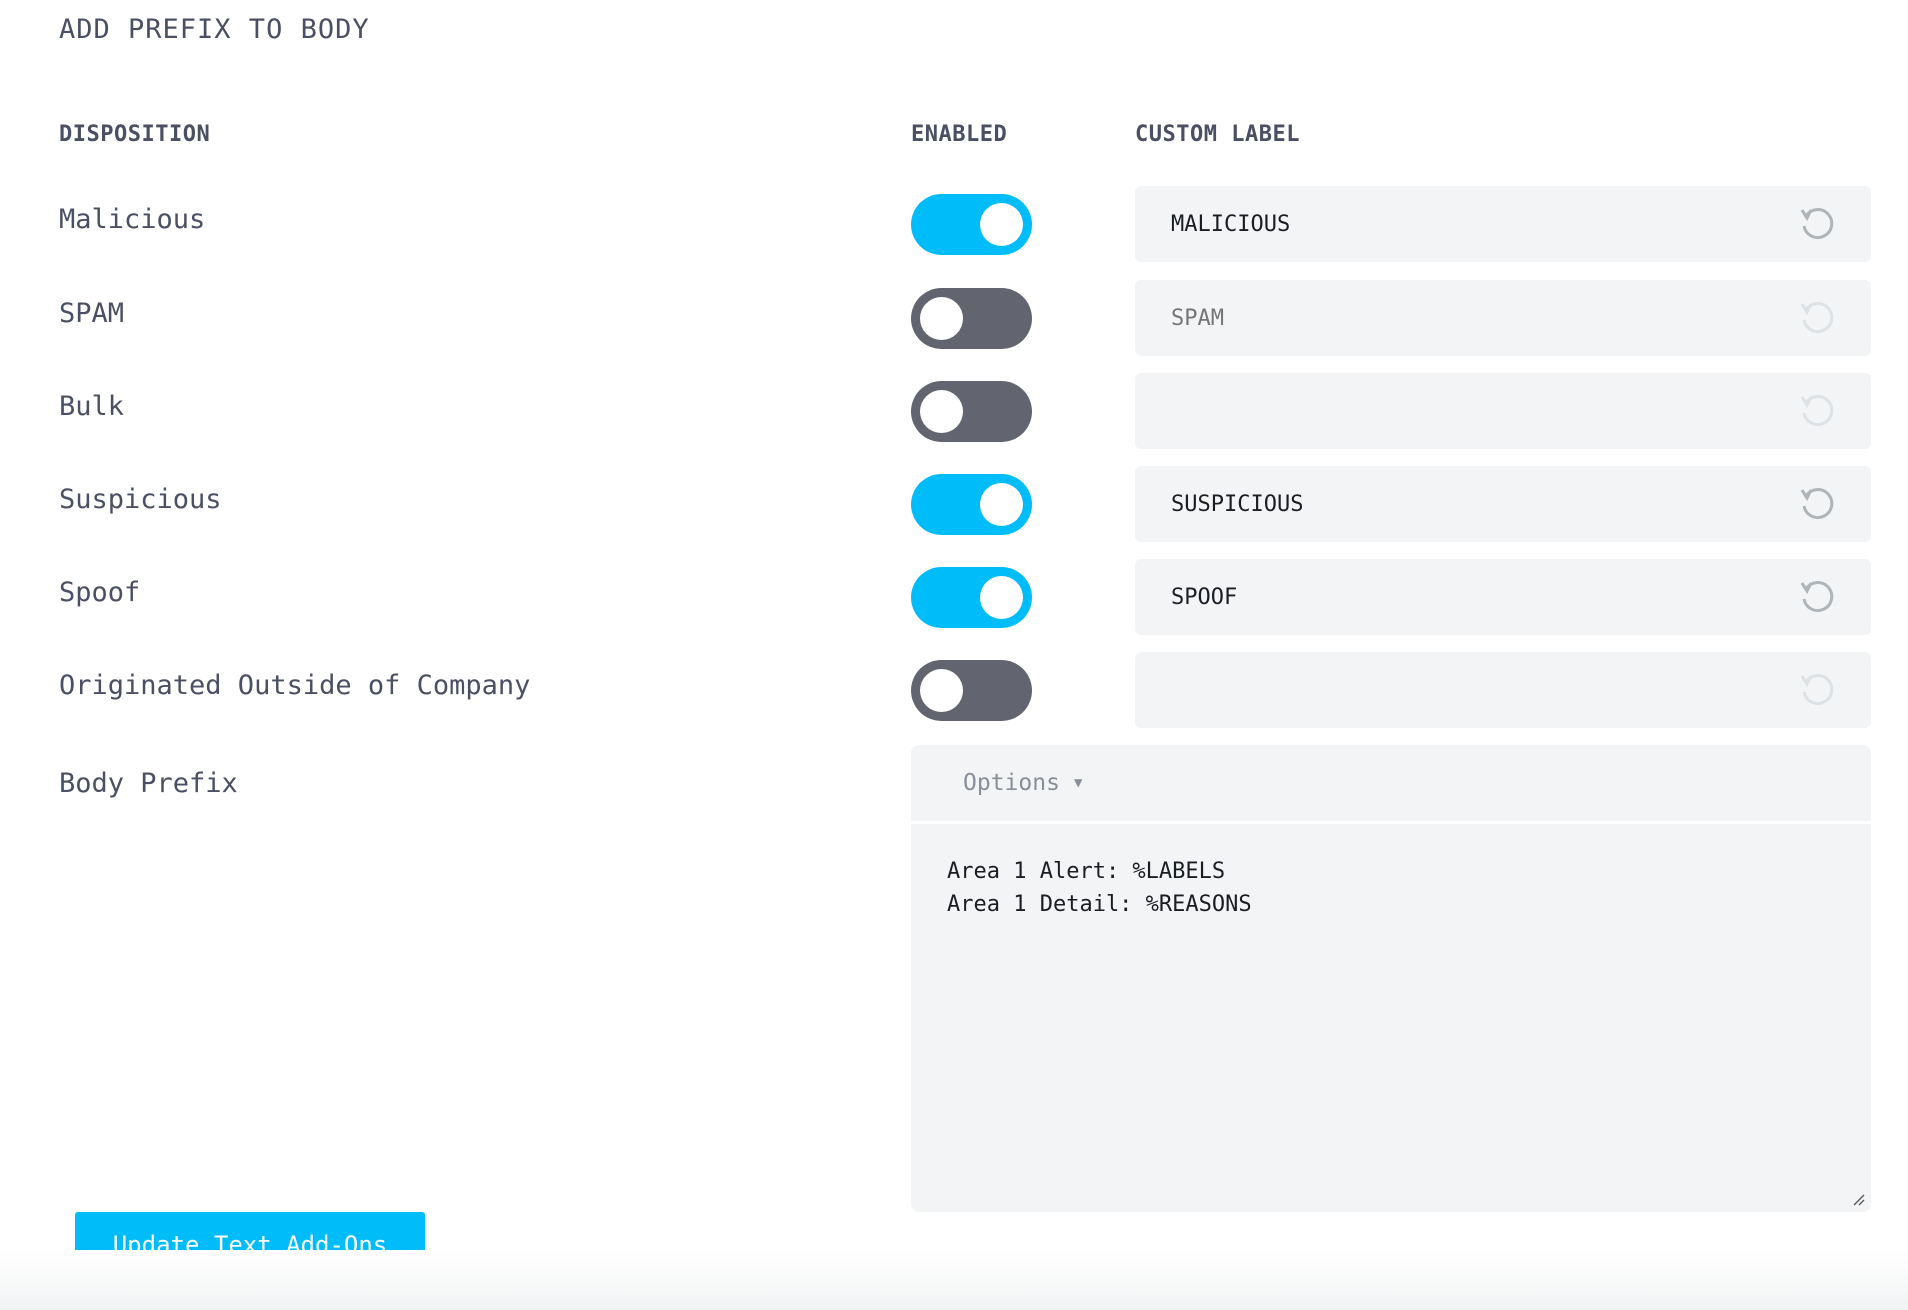 Image resolution: width=1908 pixels, height=1310 pixels. What do you see at coordinates (140, 499) in the screenshot?
I see `disposition-label-suspicious: Suspicious` at bounding box center [140, 499].